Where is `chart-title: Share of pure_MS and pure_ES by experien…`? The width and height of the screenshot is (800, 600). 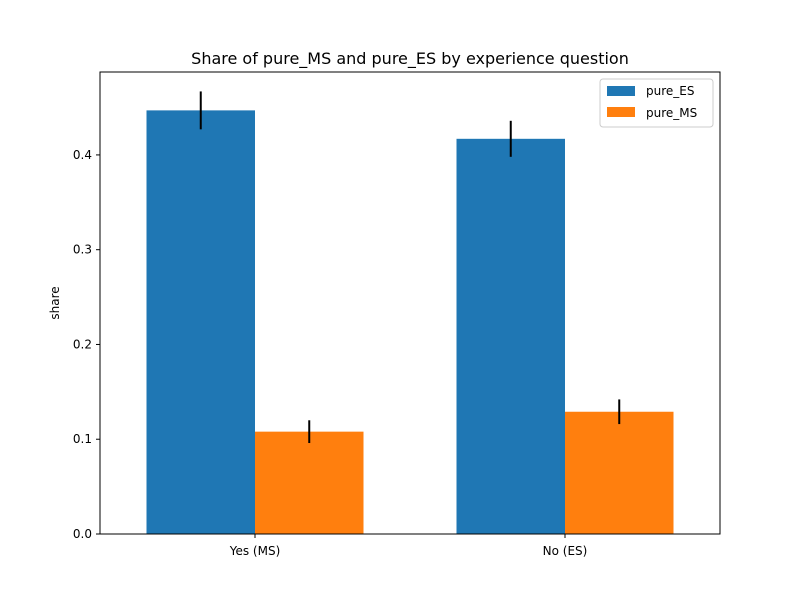 chart-title: Share of pure_MS and pure_ES by experien… is located at coordinates (410, 59).